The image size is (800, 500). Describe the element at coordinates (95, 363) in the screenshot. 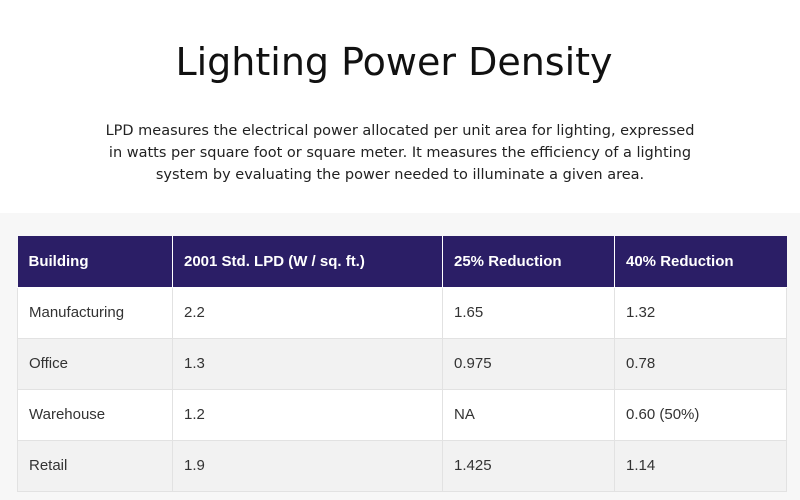

I see `cell-building: Office` at that location.